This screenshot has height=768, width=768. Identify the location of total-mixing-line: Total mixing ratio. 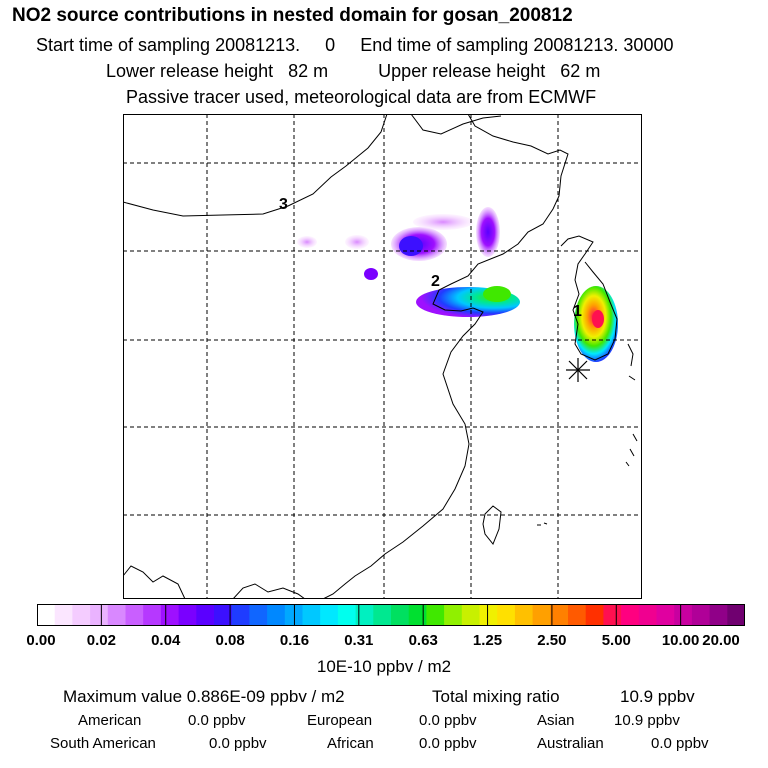
(496, 697).